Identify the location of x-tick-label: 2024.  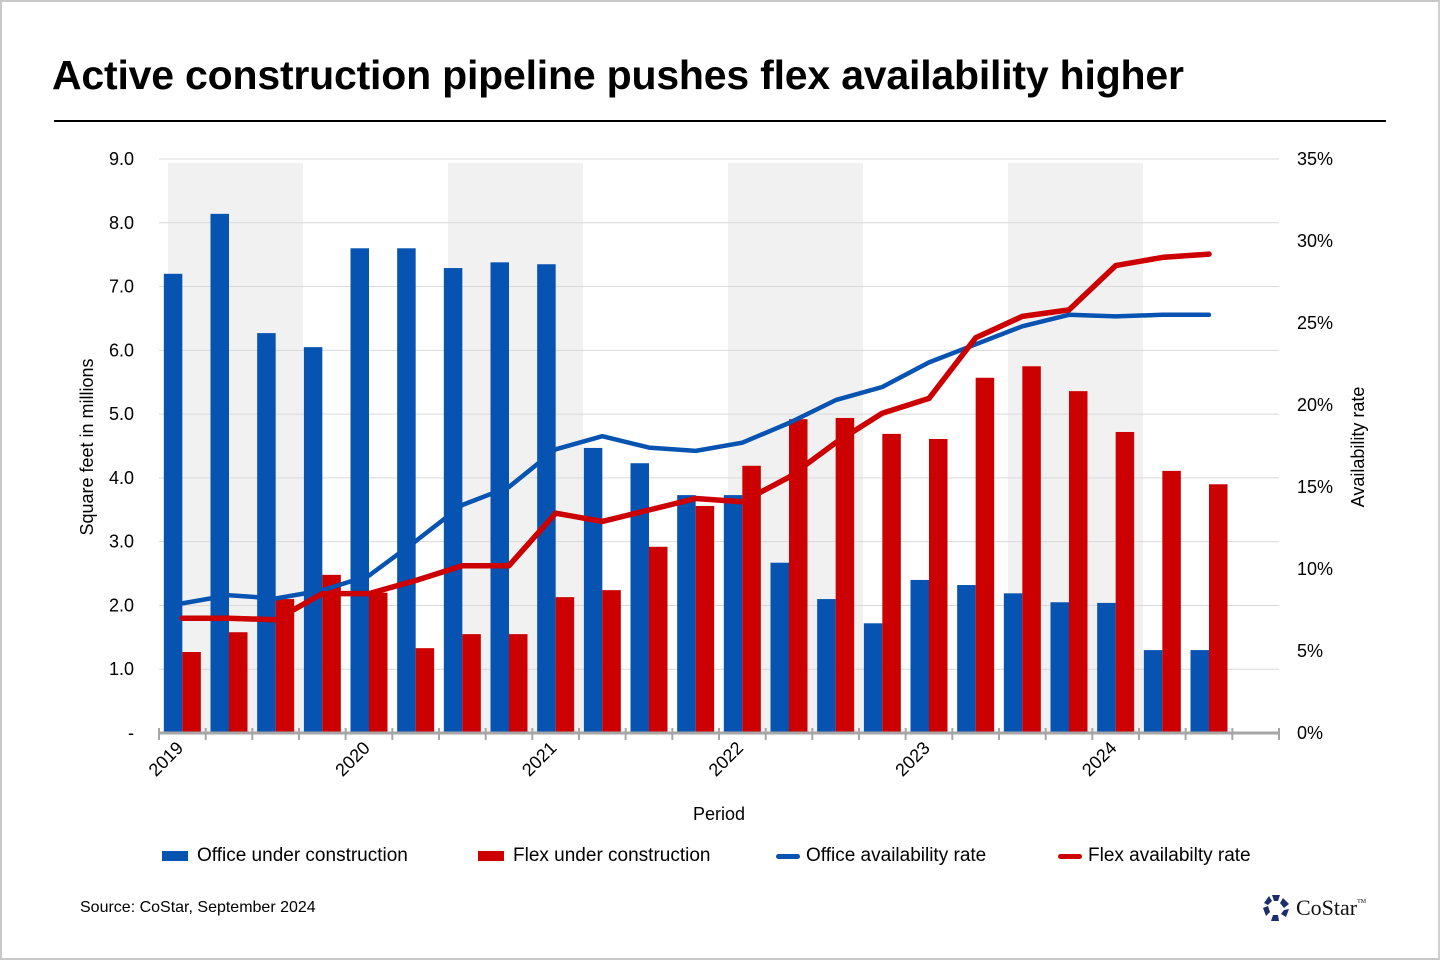
(1099, 759).